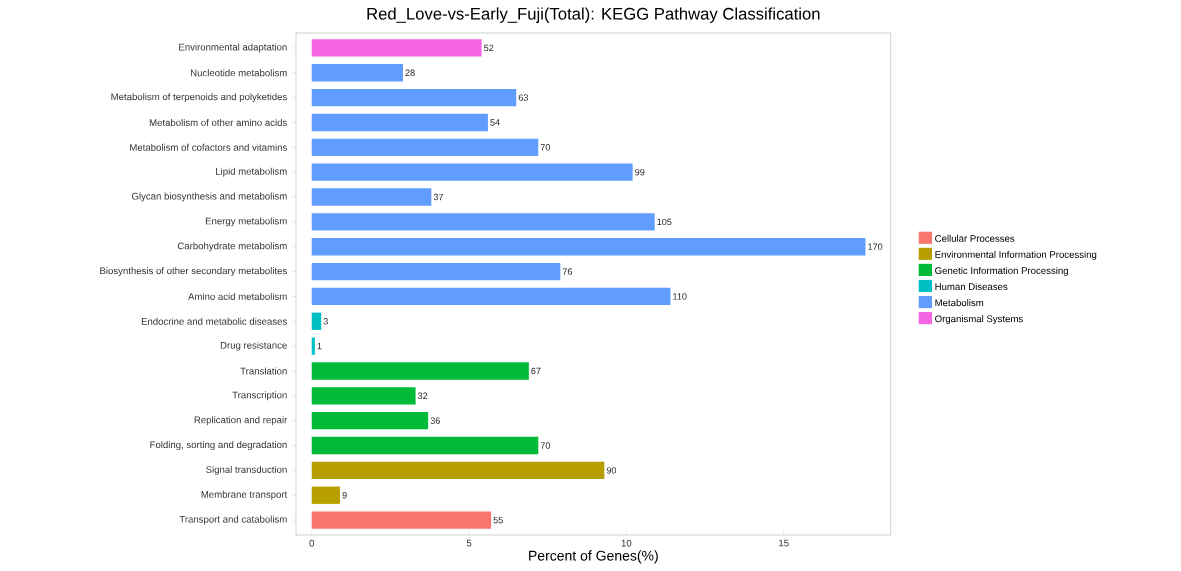  Describe the element at coordinates (979, 320) in the screenshot. I see `legend-label: Organismal Systems` at that location.